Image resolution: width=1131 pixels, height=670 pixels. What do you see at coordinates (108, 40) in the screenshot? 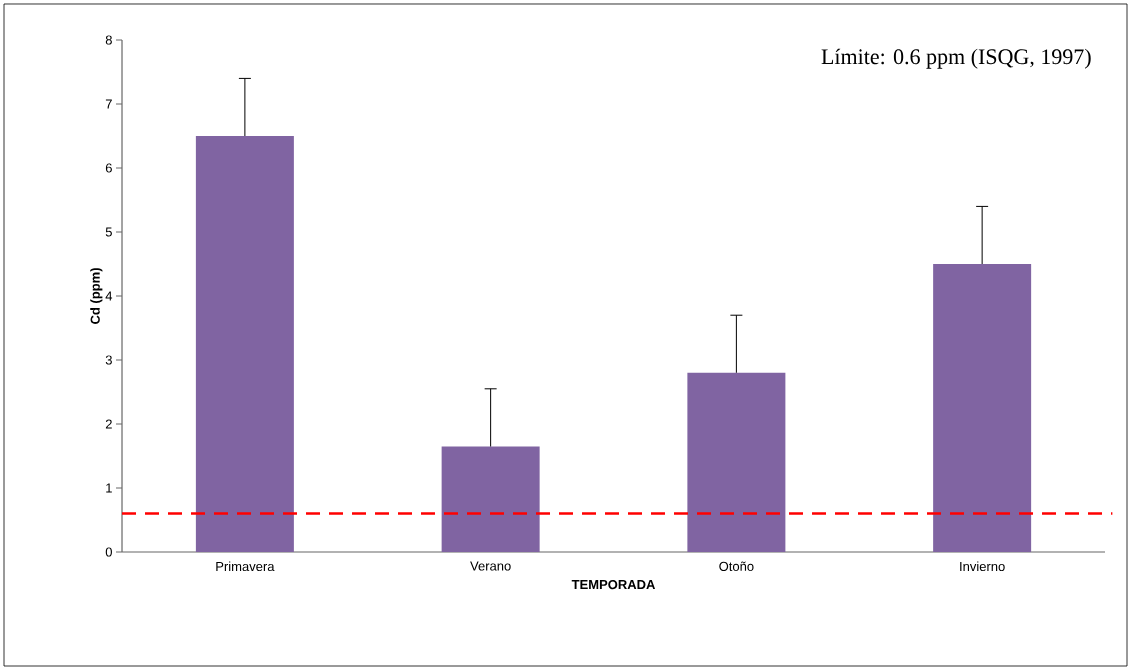
I see `y-tick-label: 8` at bounding box center [108, 40].